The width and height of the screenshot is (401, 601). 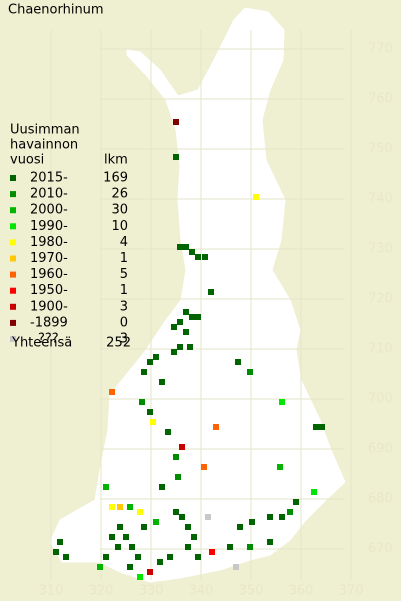 I want to click on easting-label: 350, so click(x=251, y=591).